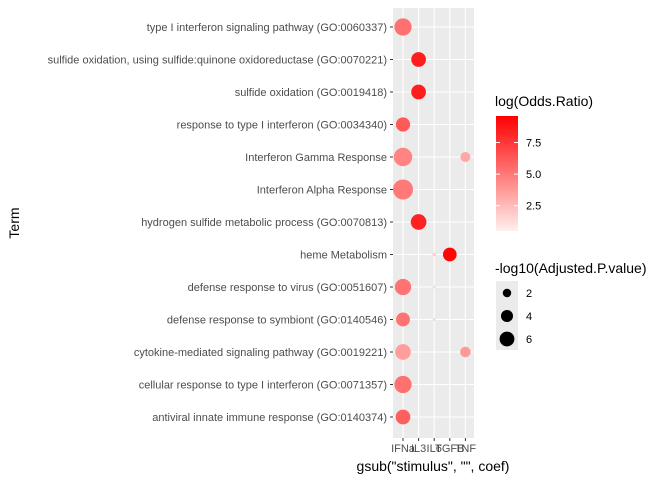 The width and height of the screenshot is (672, 480). What do you see at coordinates (322, 191) in the screenshot?
I see `y-tick-label: Interferon Alpha Response` at bounding box center [322, 191].